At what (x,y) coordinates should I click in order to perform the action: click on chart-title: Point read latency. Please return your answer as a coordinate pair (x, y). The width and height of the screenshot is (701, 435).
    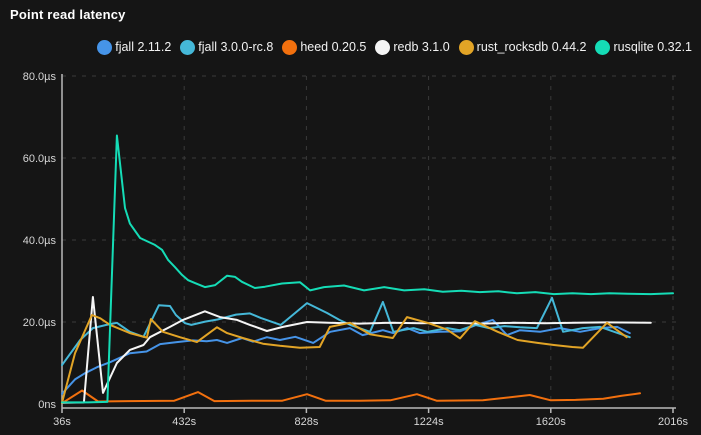
    Looking at the image, I should click on (68, 14).